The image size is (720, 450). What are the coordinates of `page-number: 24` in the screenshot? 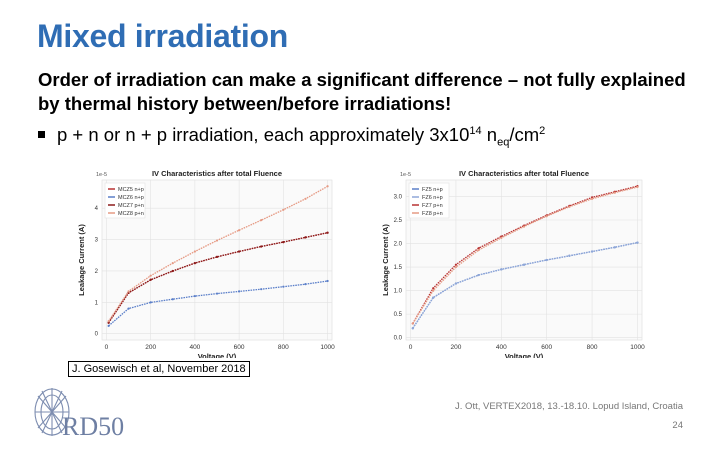 It's located at (677, 425).